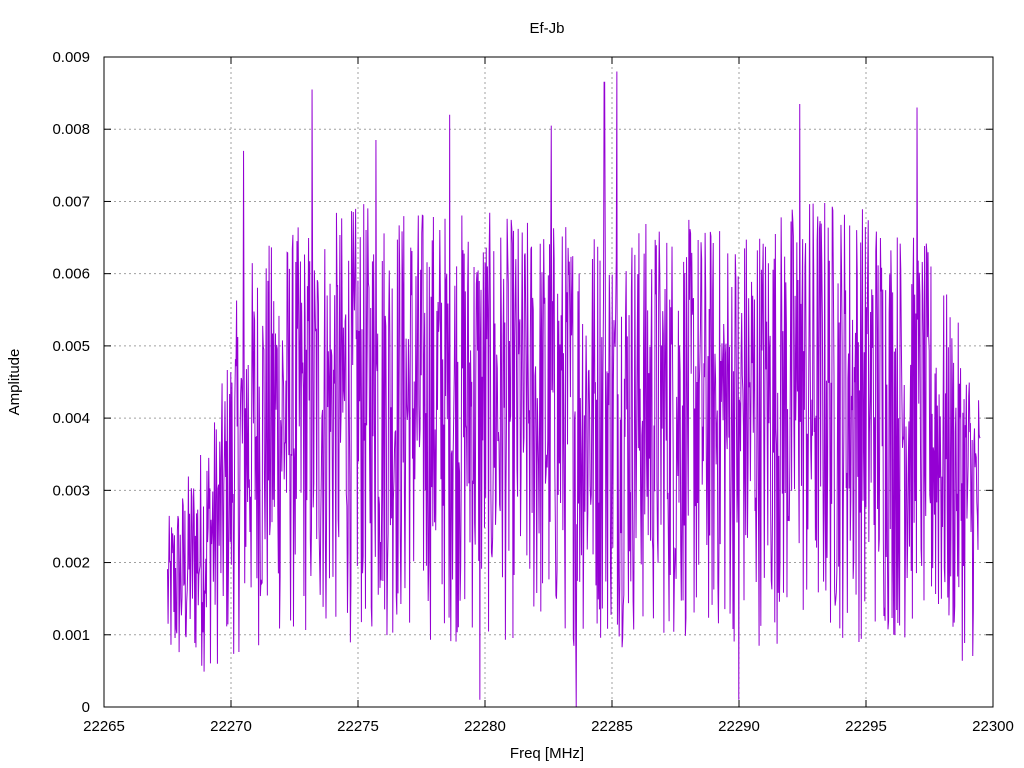  I want to click on y-tick-label: 0.004, so click(71, 418).